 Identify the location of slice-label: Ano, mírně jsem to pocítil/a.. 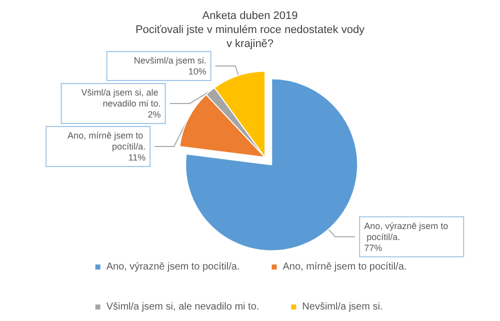
(107, 141).